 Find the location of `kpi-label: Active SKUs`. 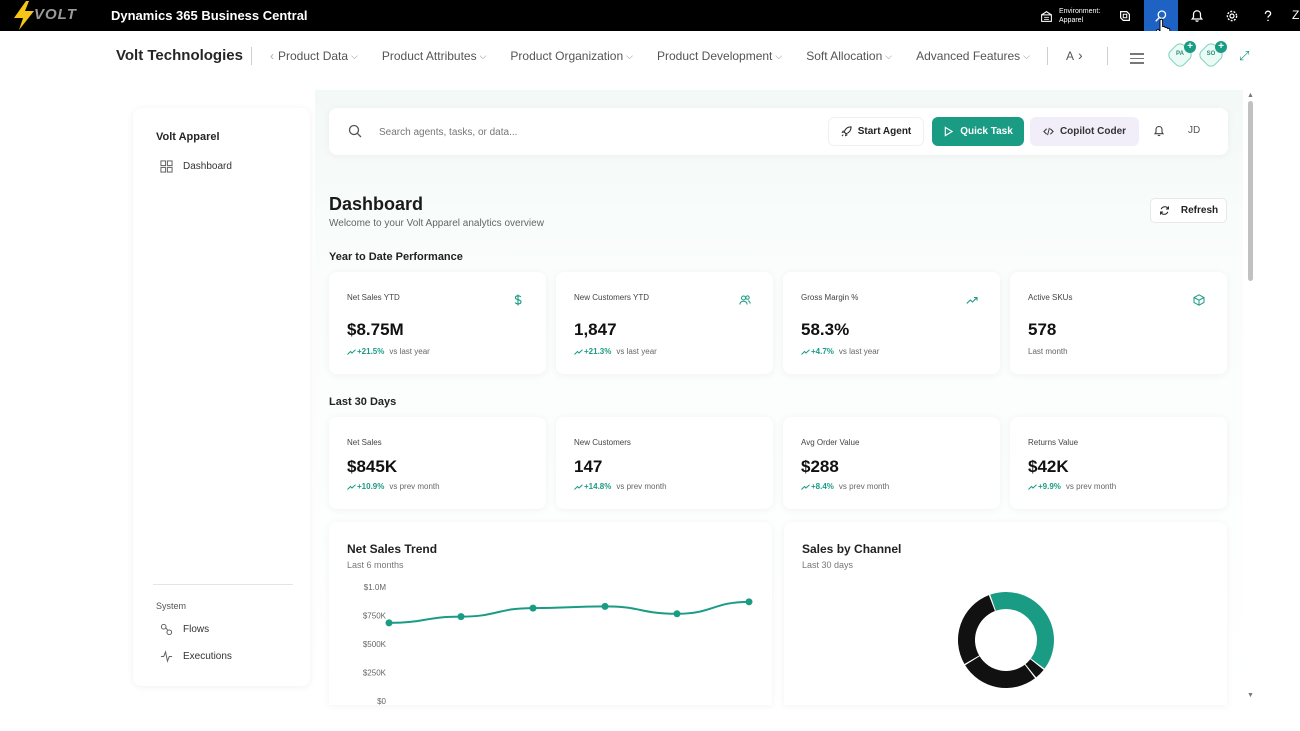

kpi-label: Active SKUs is located at coordinates (1050, 297).